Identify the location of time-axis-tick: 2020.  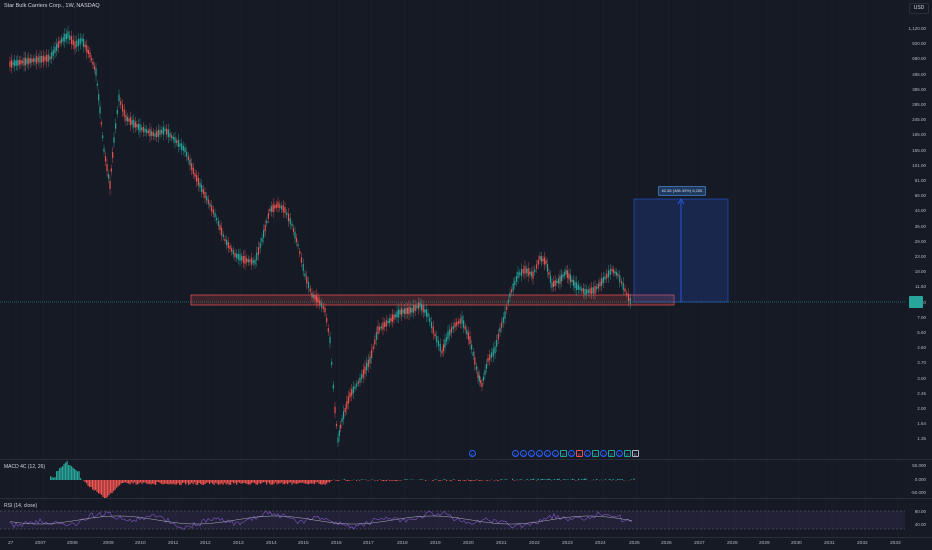
(468, 543).